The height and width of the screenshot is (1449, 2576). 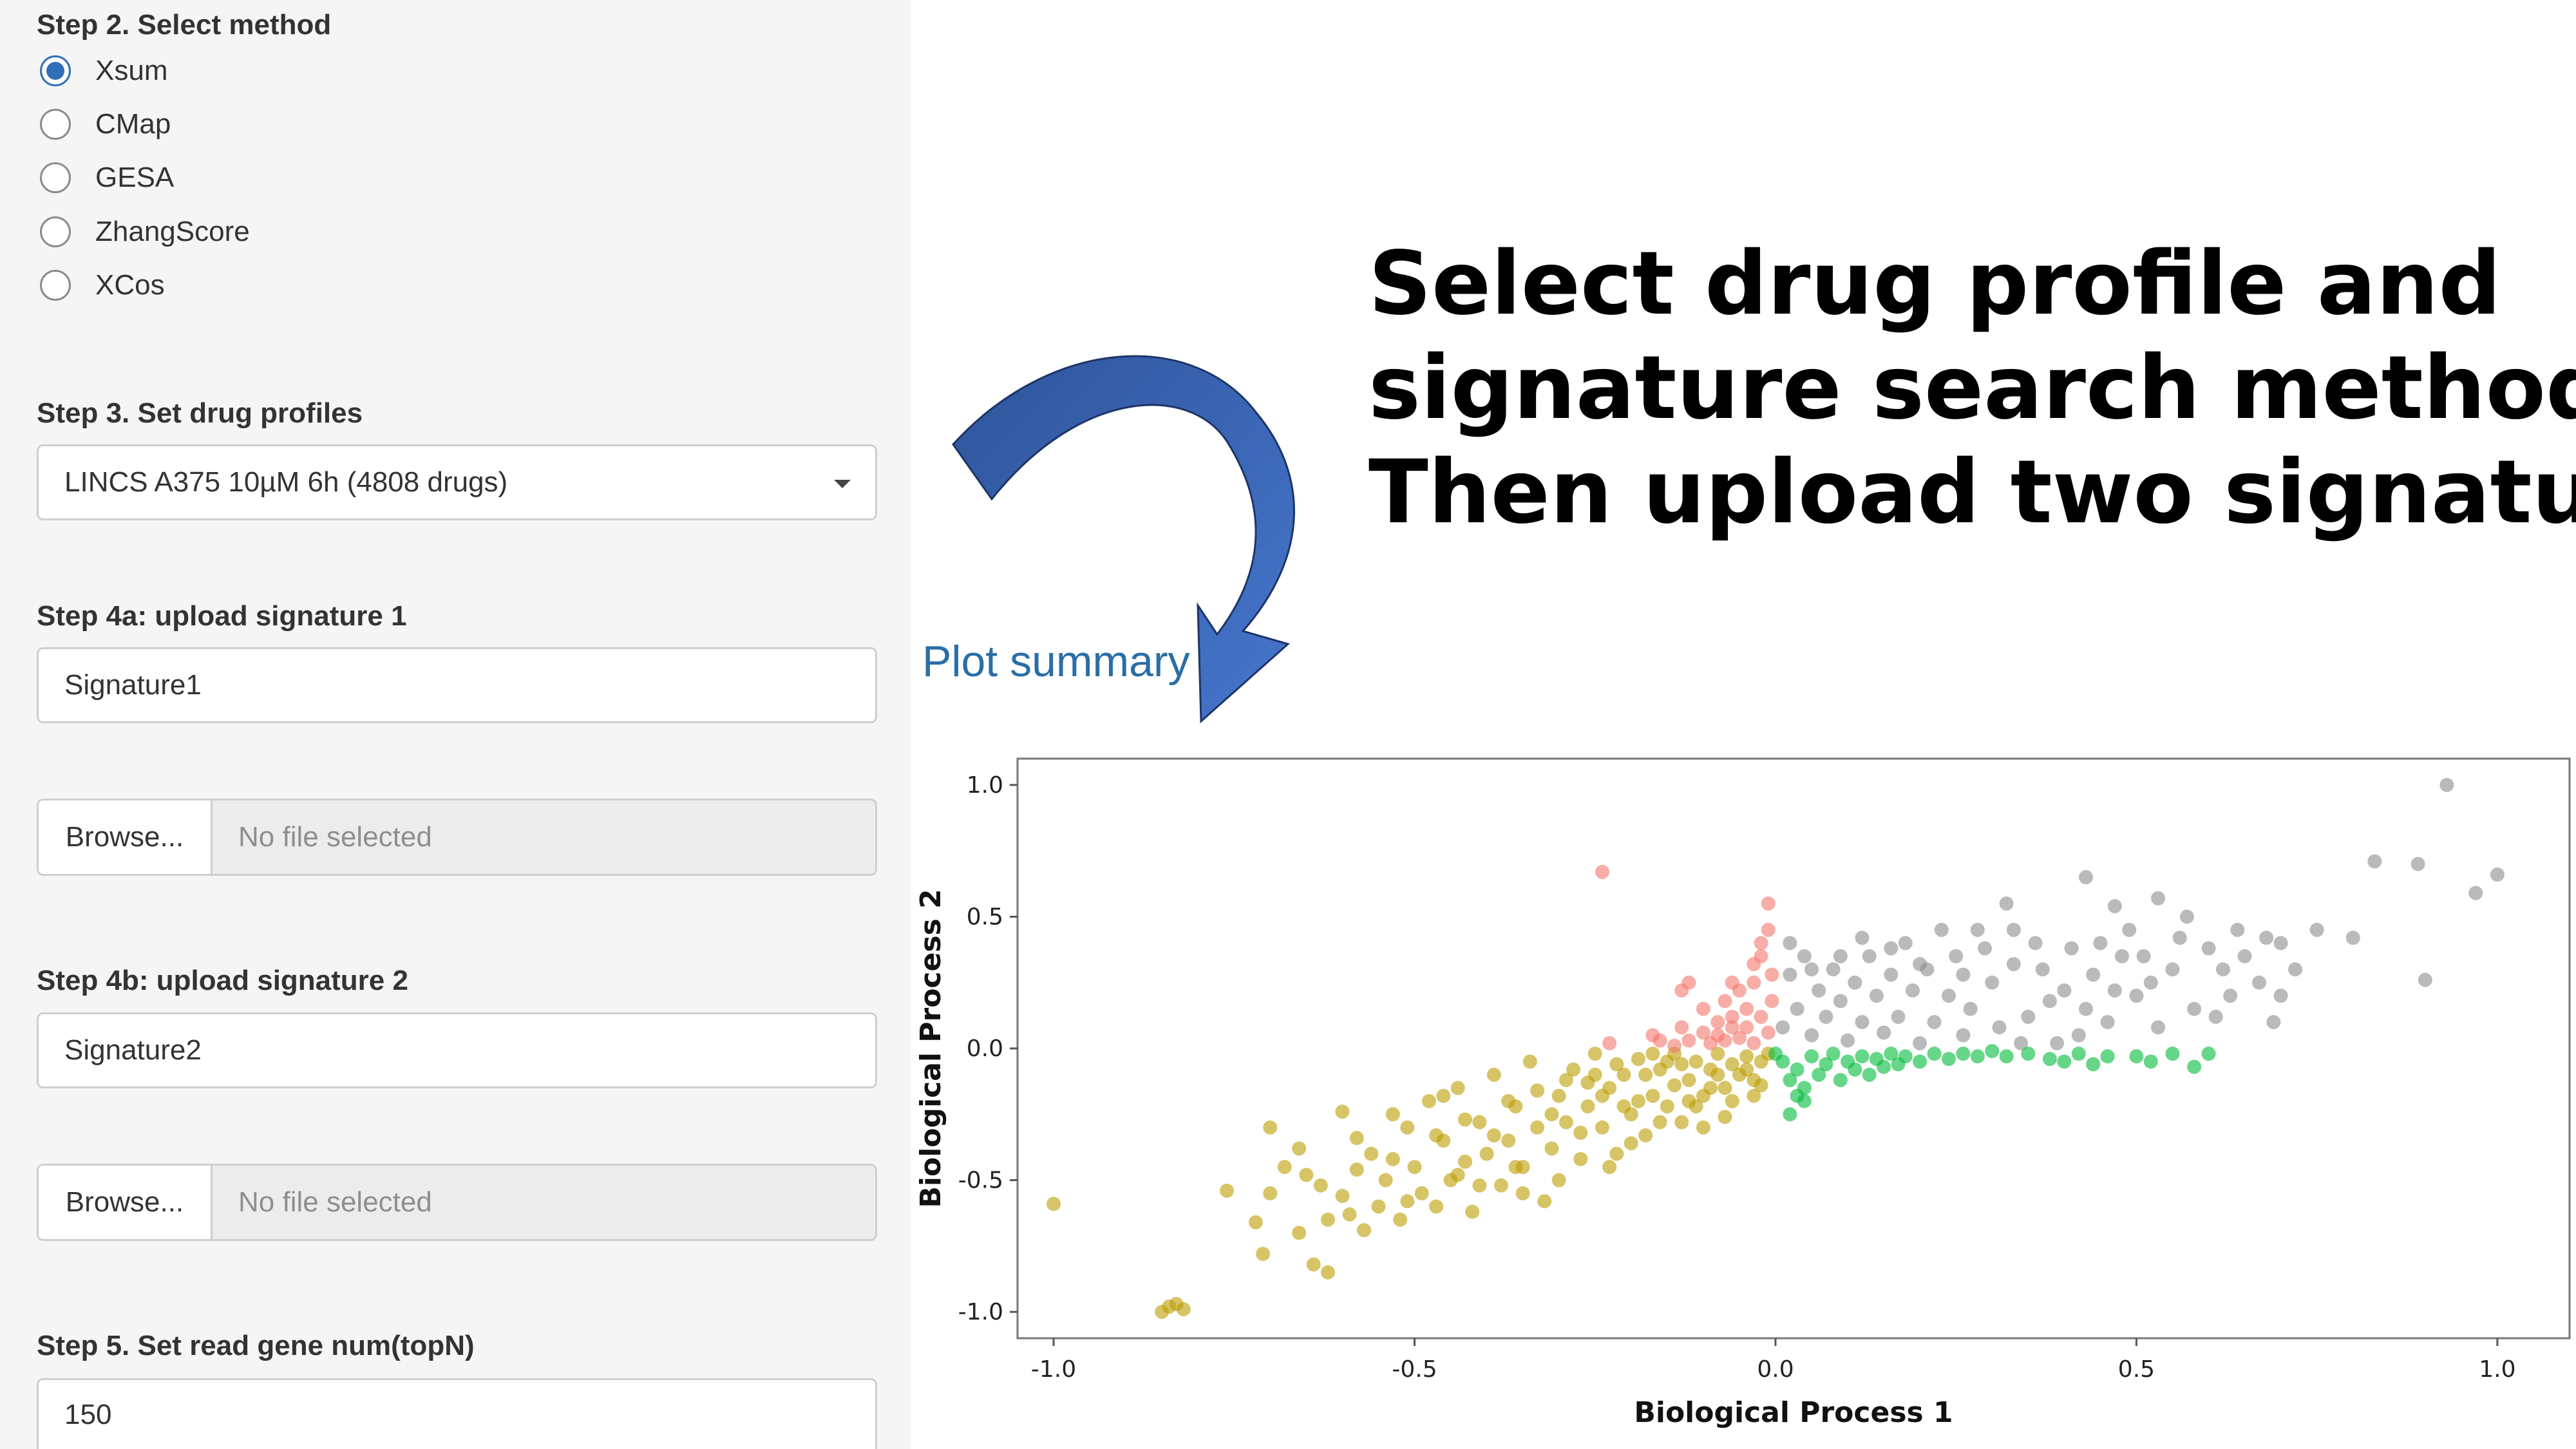 What do you see at coordinates (457, 685) in the screenshot?
I see `signature1-name-input: Signature1` at bounding box center [457, 685].